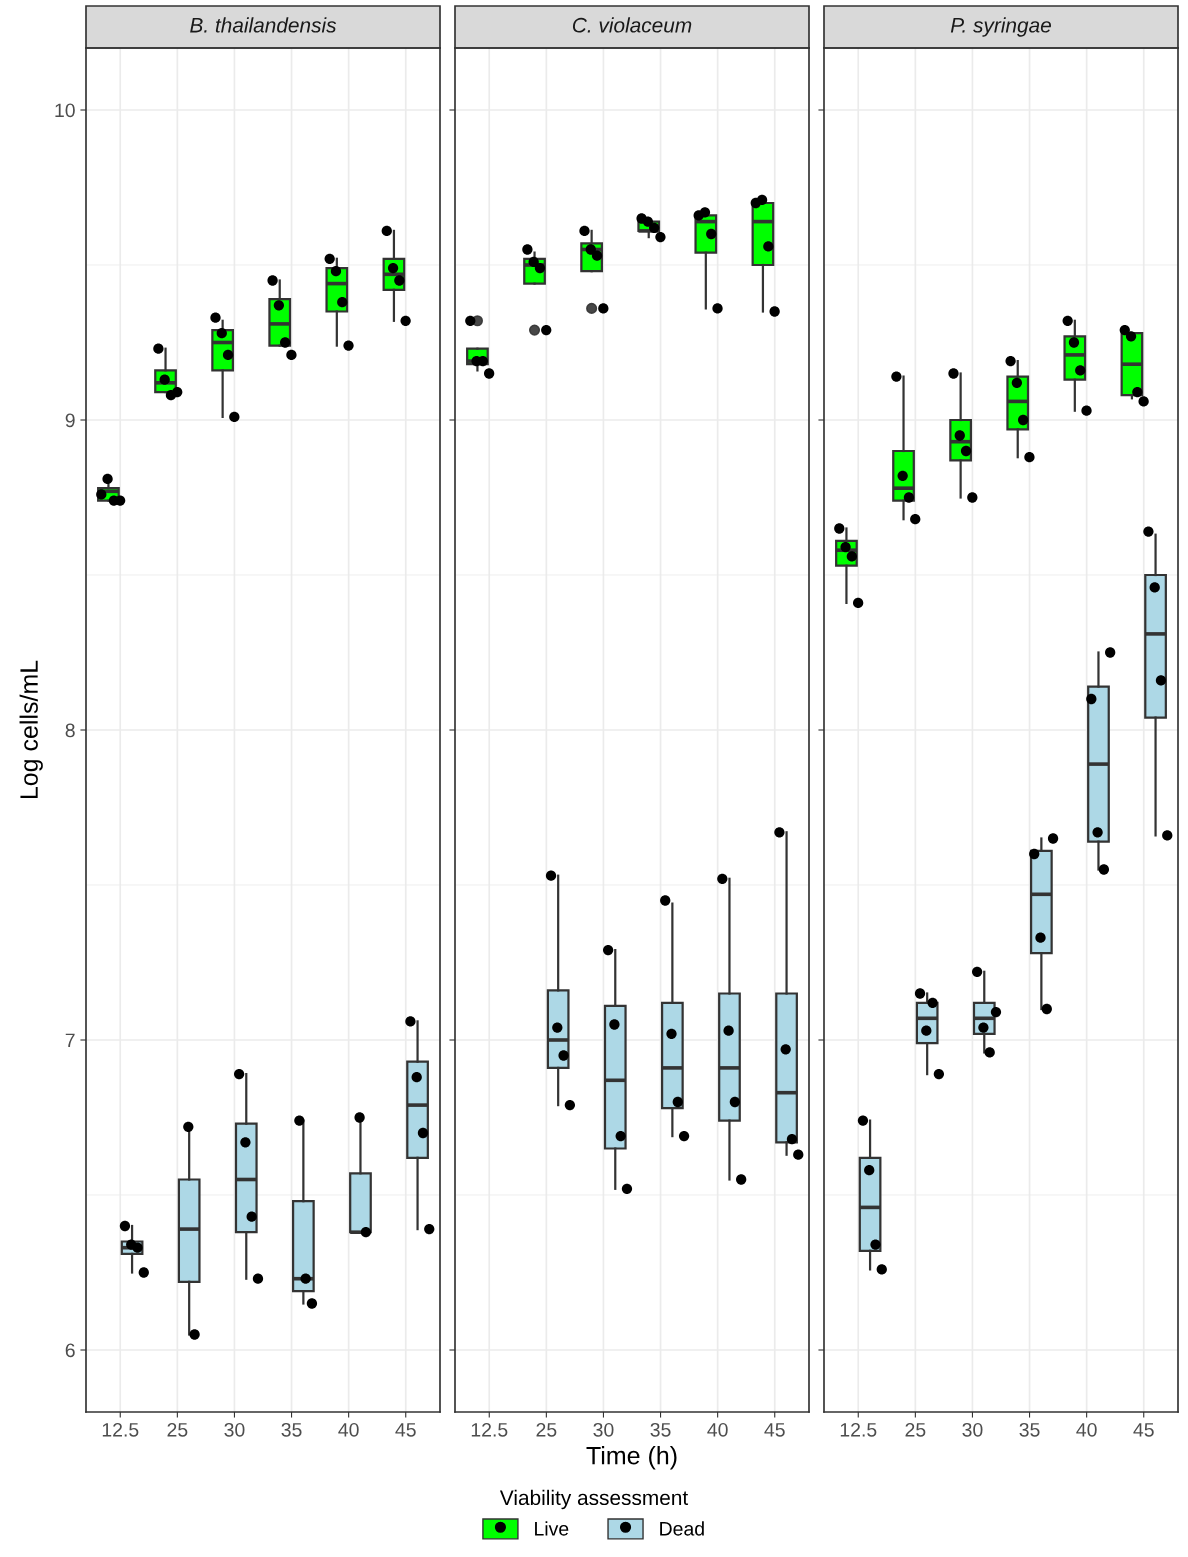  What do you see at coordinates (632, 25) in the screenshot?
I see `chart-title: C. violaceum` at bounding box center [632, 25].